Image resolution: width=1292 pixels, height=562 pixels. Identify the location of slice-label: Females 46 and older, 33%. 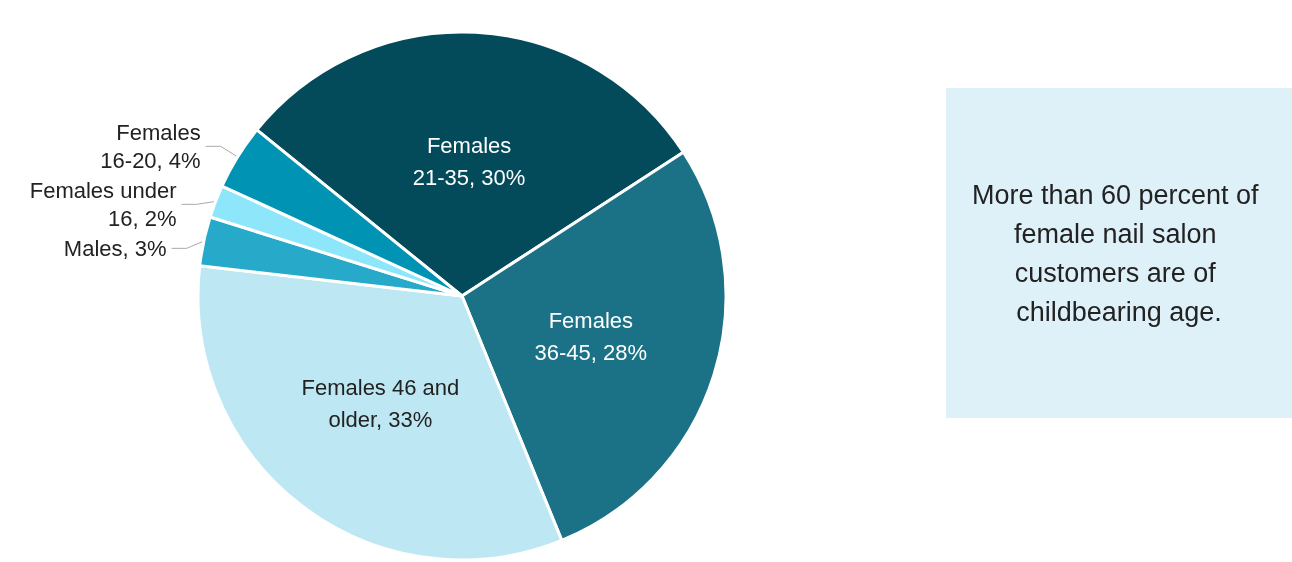
(380, 404).